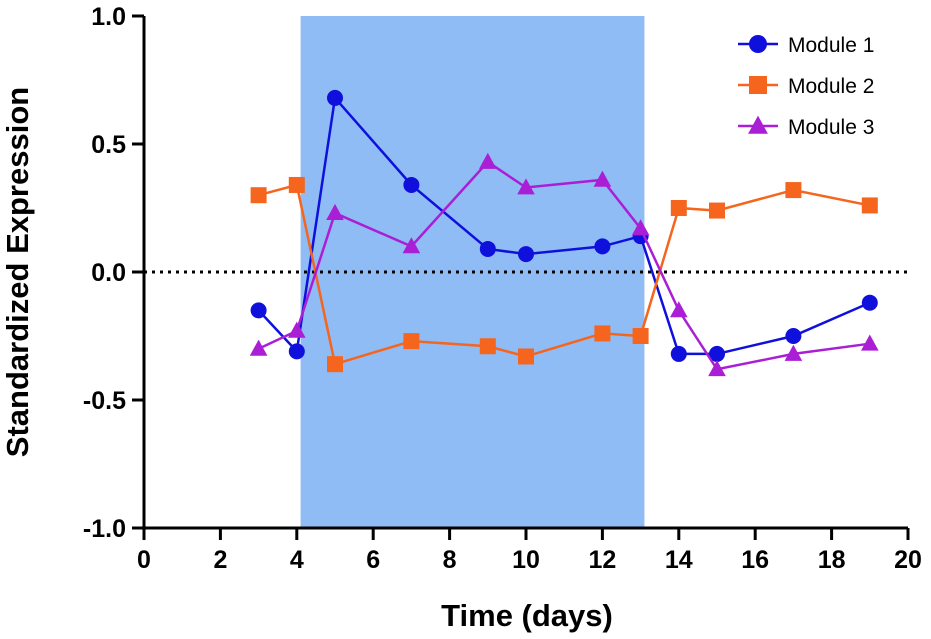  I want to click on x-tick-label: 0, so click(144, 560).